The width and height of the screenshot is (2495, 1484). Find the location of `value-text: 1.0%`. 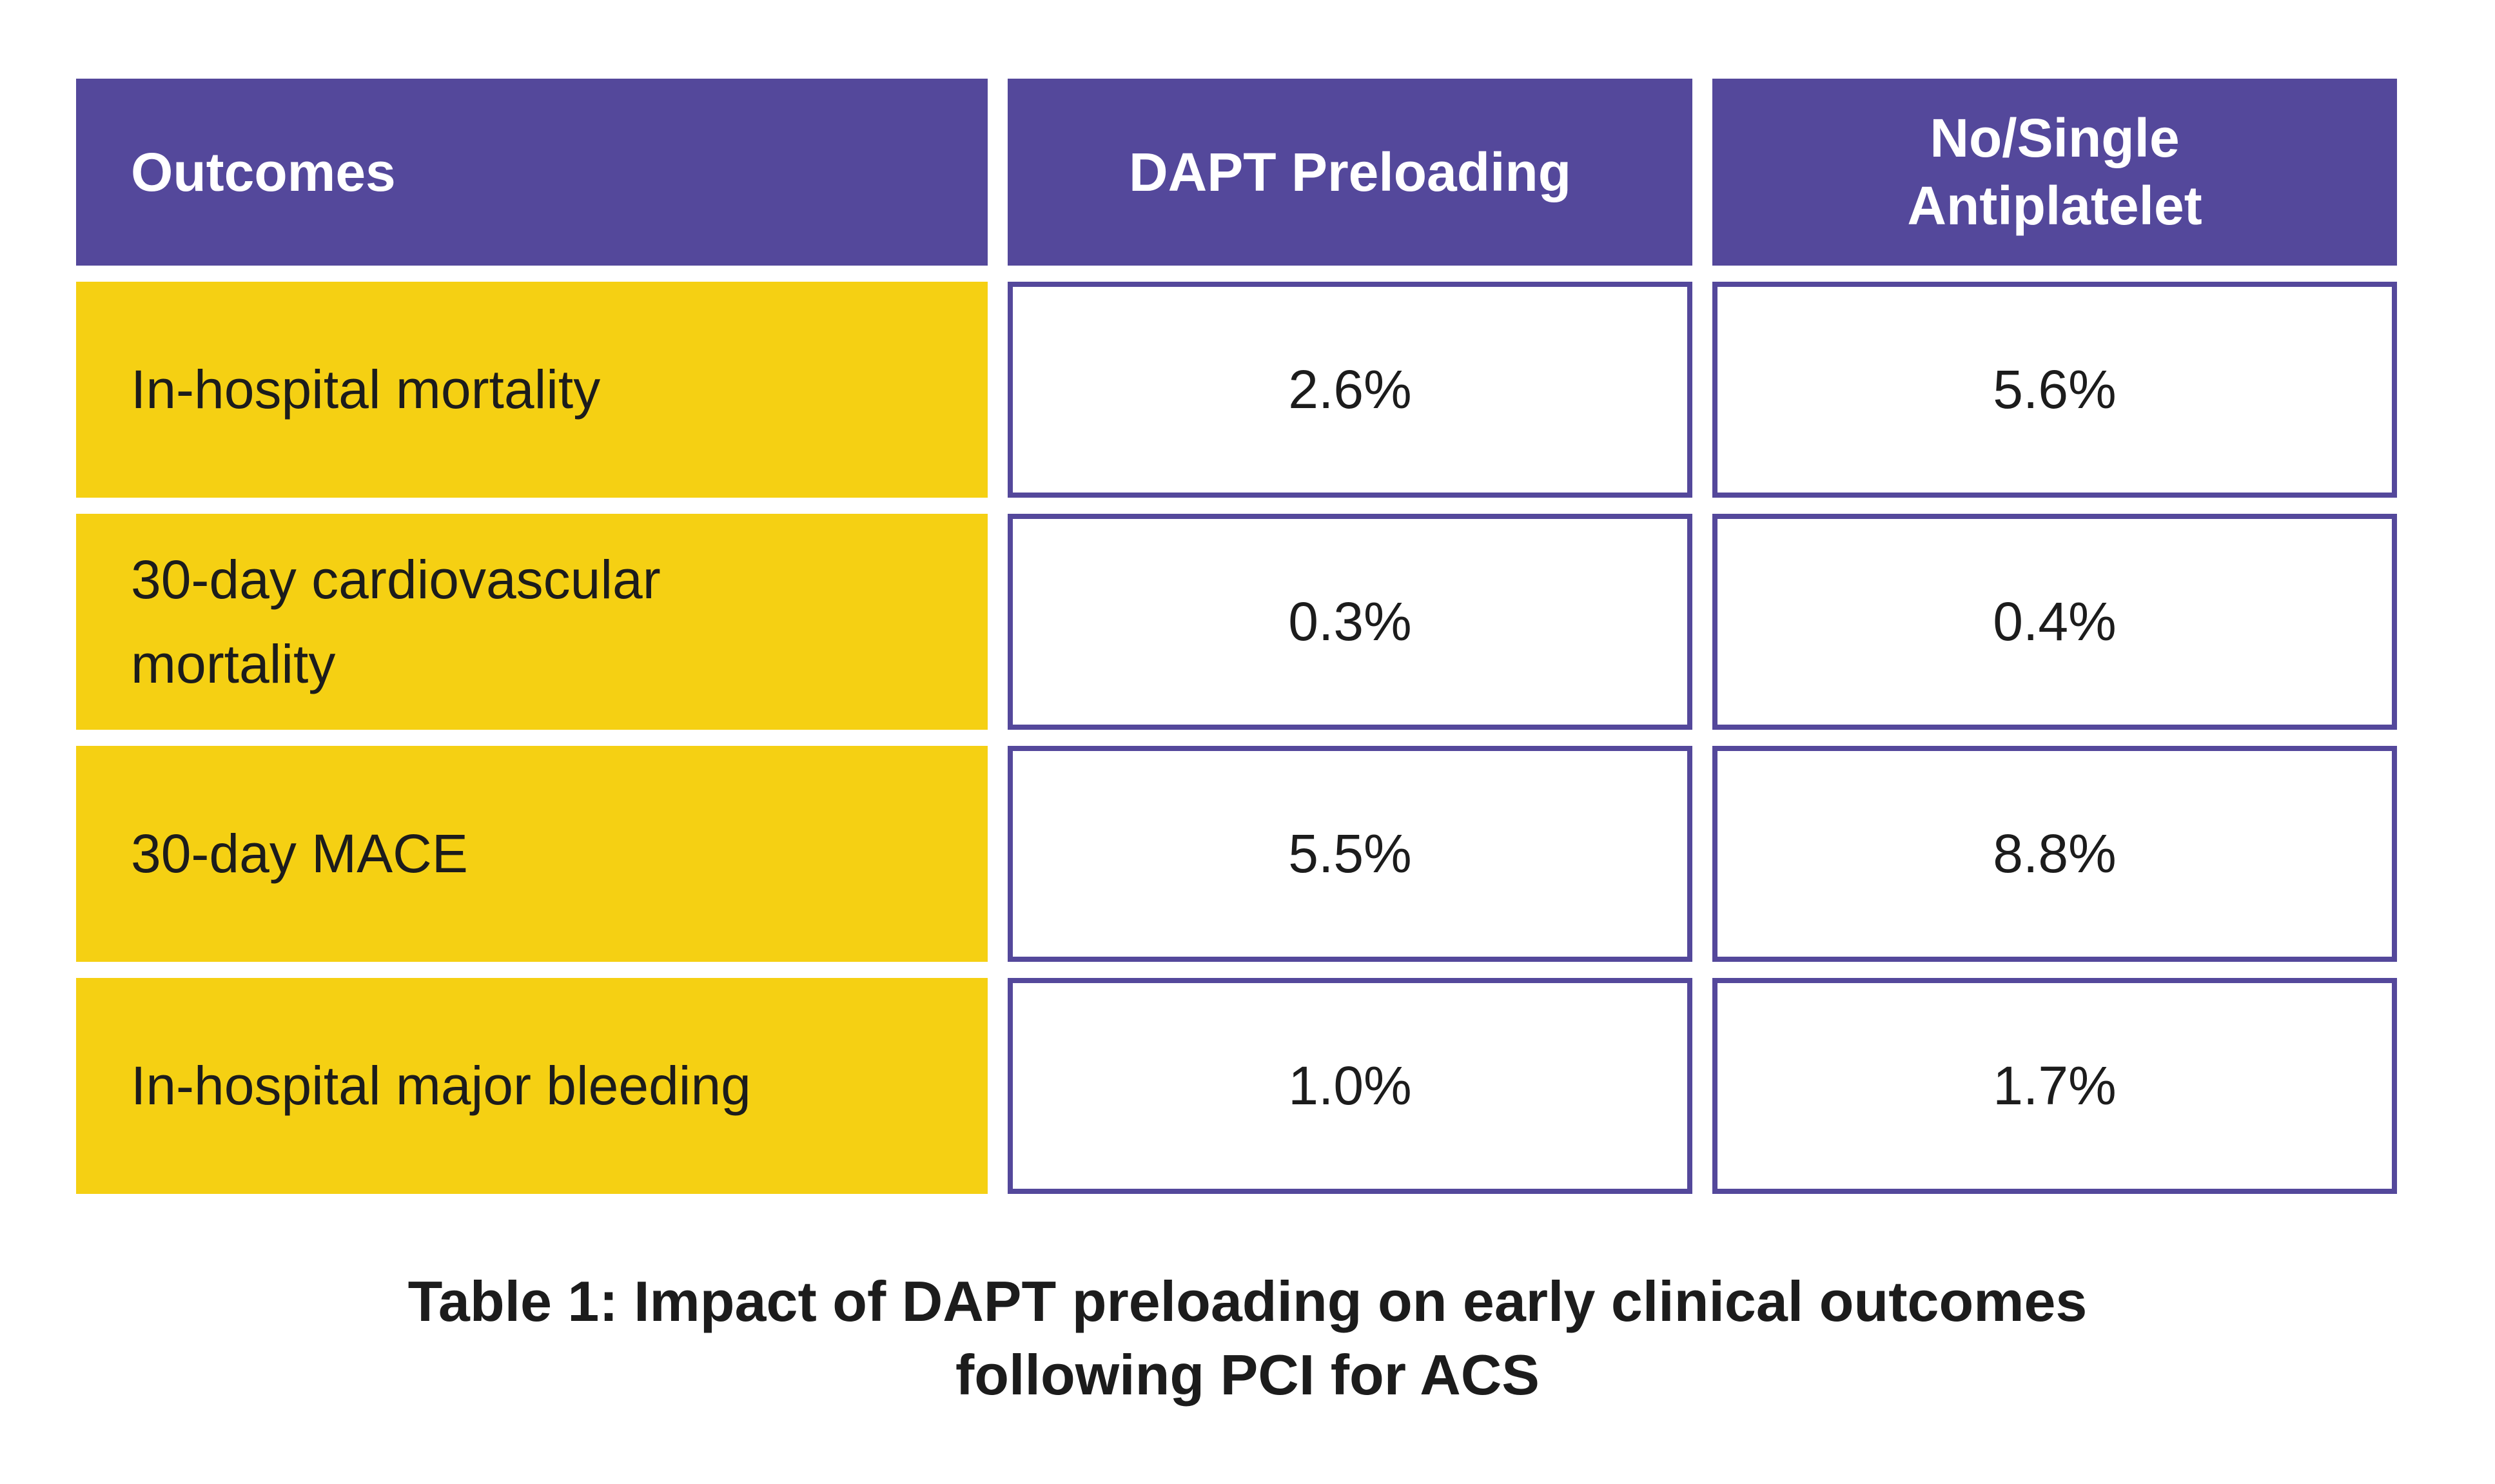

value-text: 1.0% is located at coordinates (1350, 1085).